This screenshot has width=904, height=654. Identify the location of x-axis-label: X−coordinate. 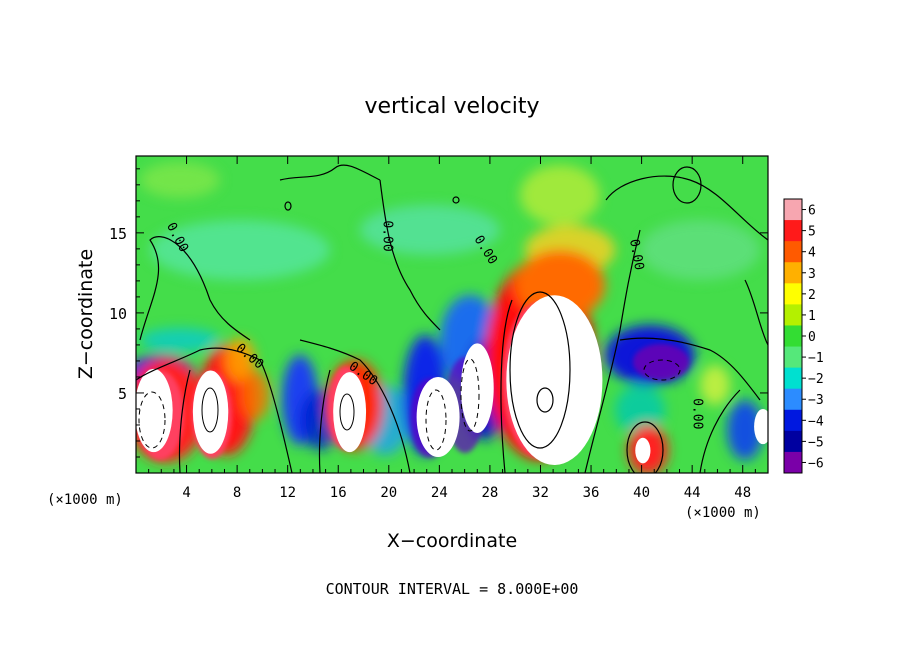
(452, 541).